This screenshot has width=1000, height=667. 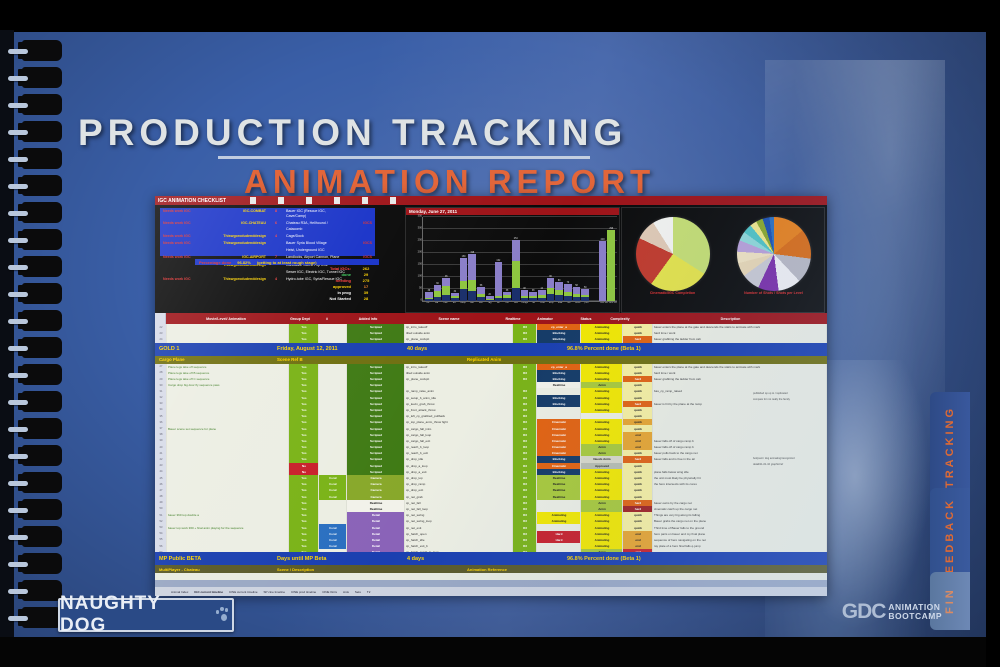 I want to click on cell-animator: Blocking, so click(x=559, y=459).